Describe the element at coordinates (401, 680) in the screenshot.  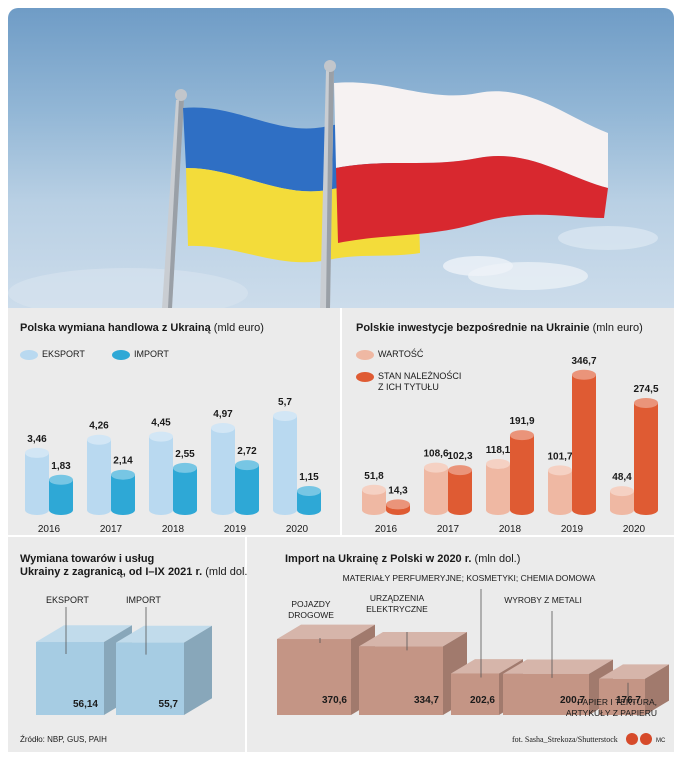
I see `box-1-front` at that location.